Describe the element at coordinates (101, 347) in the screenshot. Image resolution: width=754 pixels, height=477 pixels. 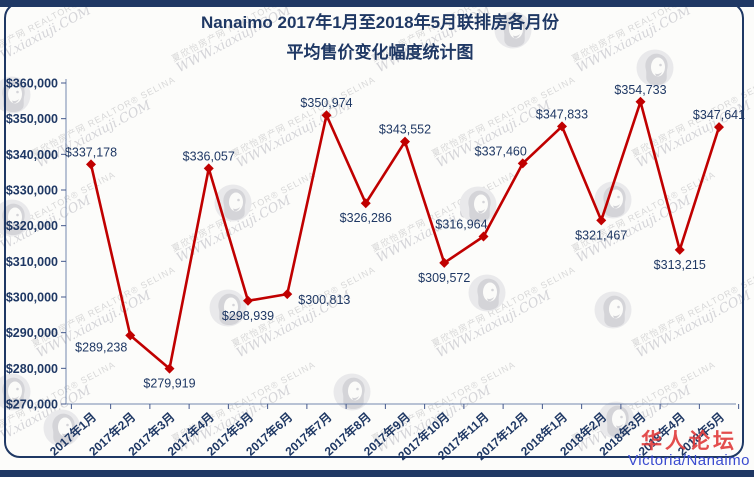
I see `data-point-label: $289,238` at that location.